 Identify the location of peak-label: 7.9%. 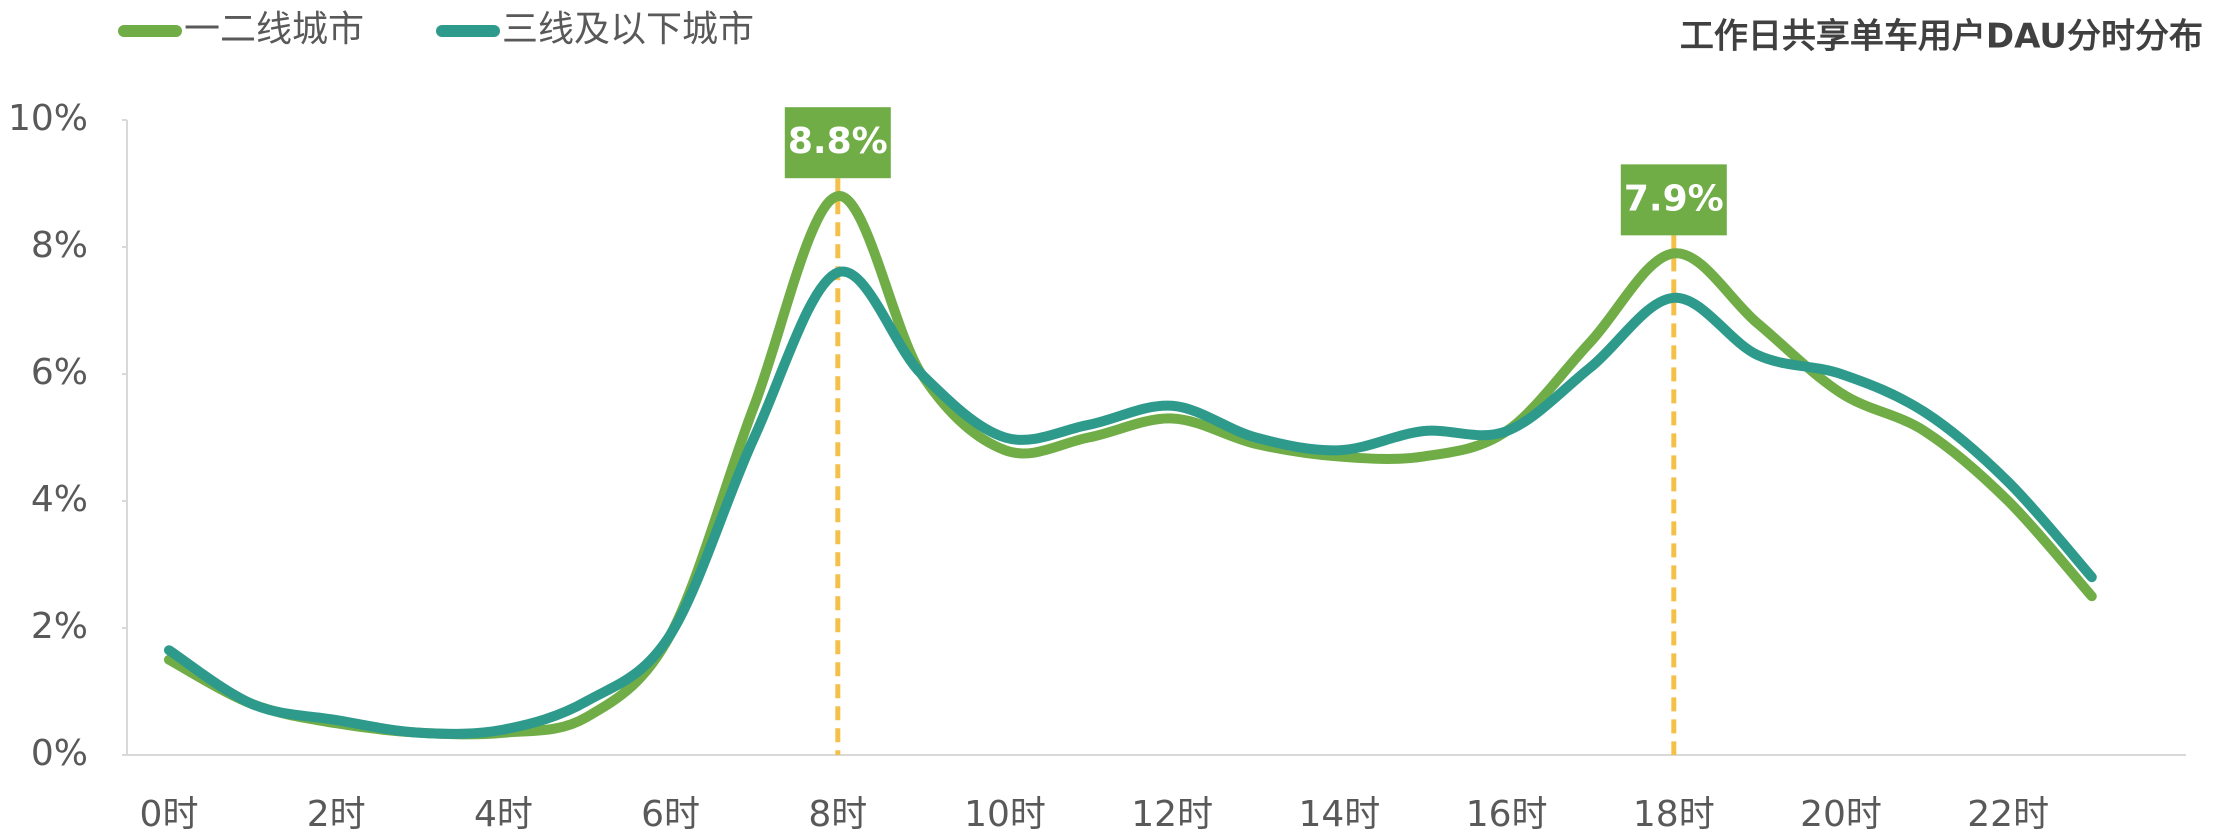
(1674, 198).